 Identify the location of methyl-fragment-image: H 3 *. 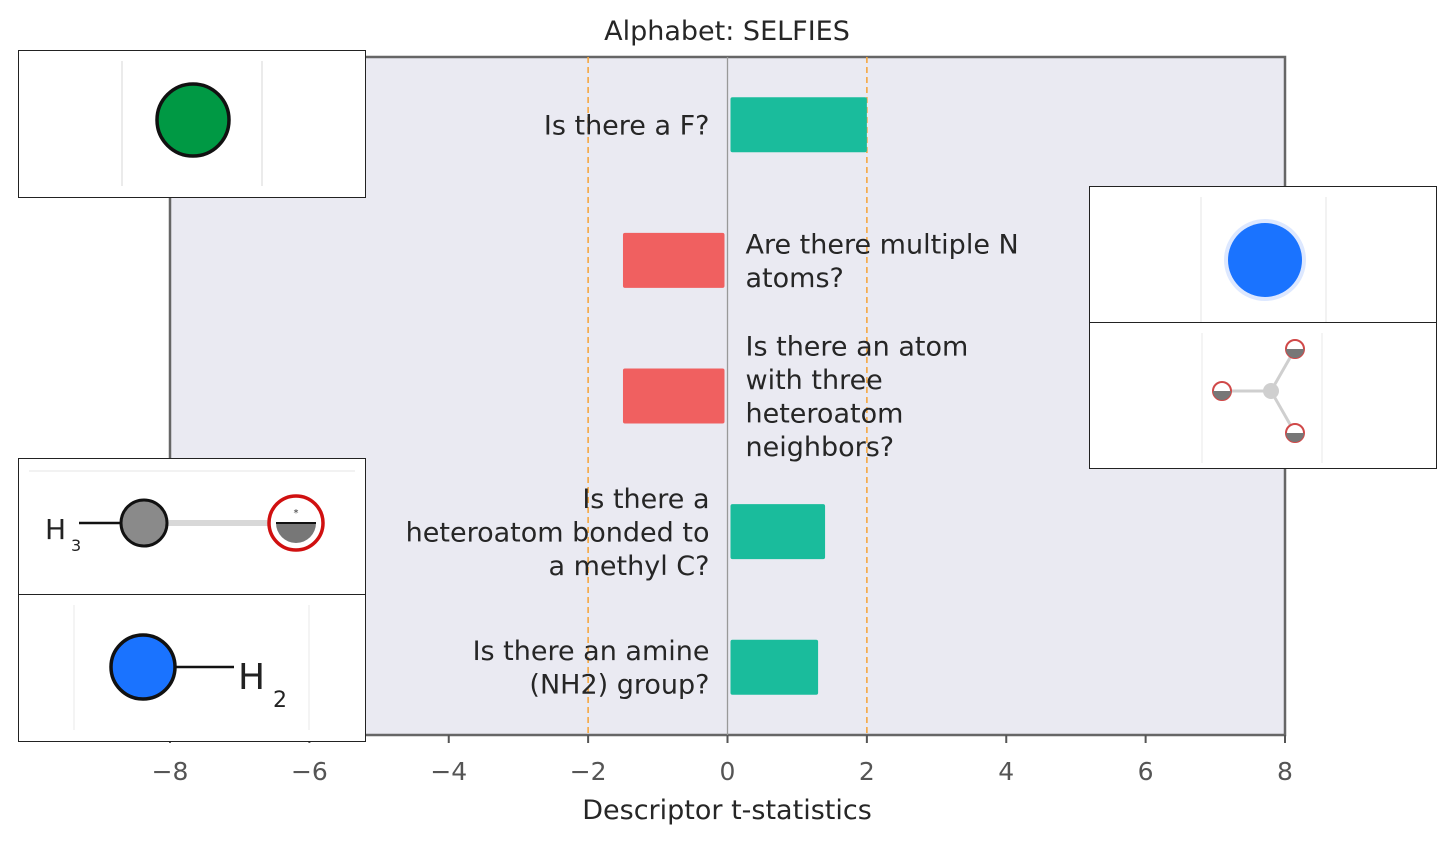
(192, 526).